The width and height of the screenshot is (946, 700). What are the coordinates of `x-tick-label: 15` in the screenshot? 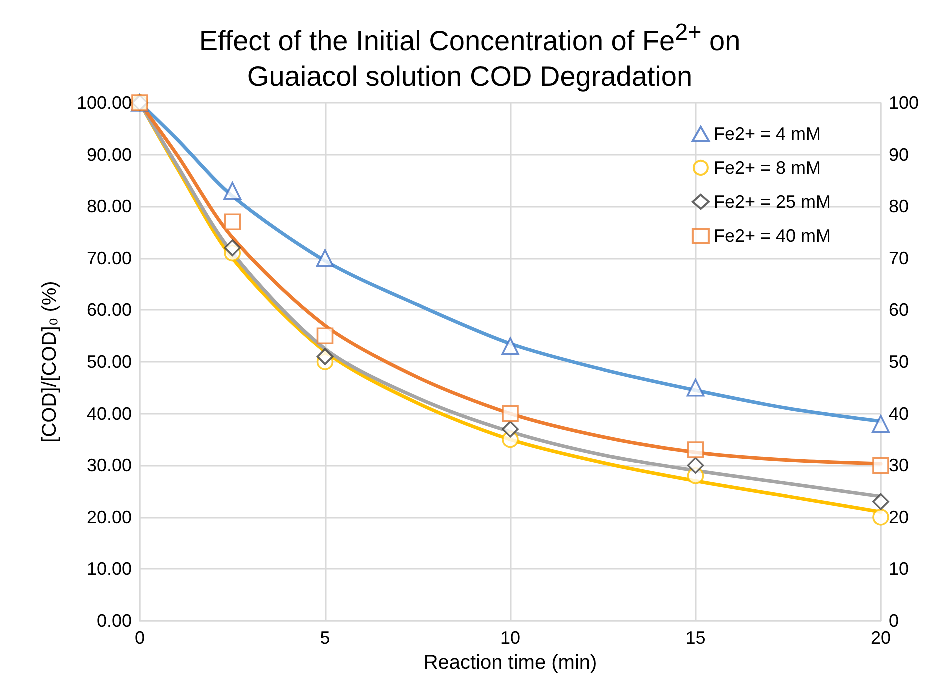 It's located at (696, 638).